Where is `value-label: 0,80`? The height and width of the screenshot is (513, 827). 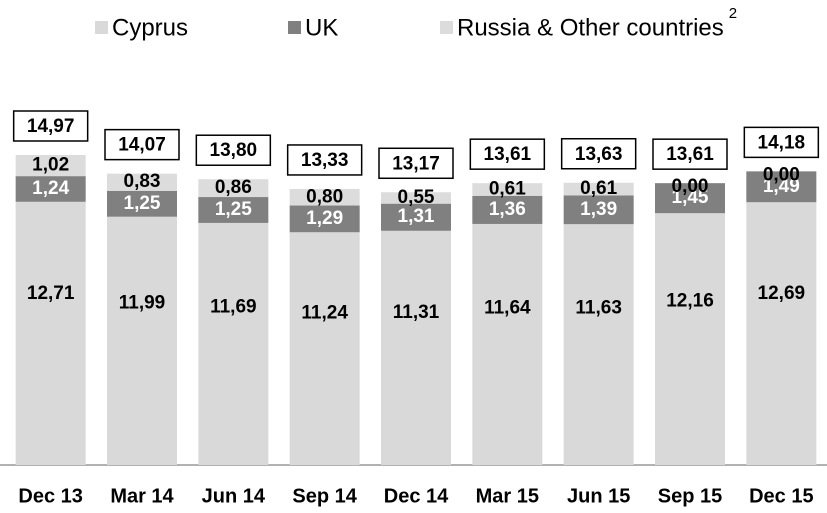 value-label: 0,80 is located at coordinates (324, 196).